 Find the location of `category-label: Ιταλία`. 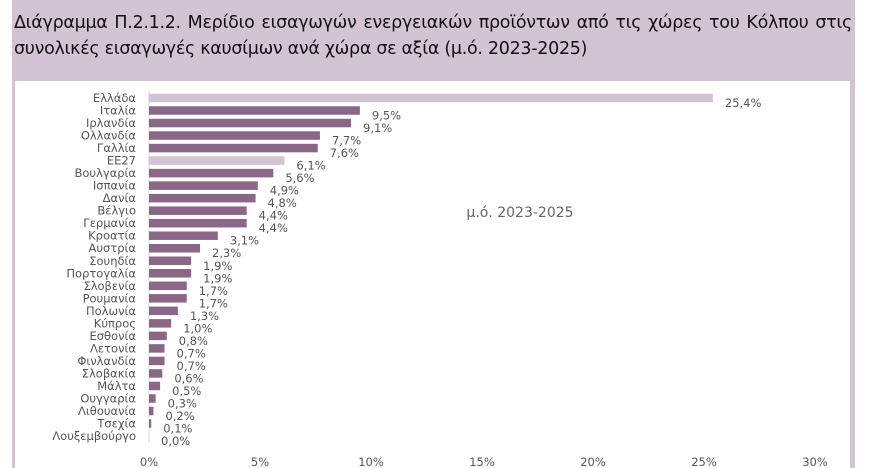

category-label: Ιταλία is located at coordinates (118, 111).